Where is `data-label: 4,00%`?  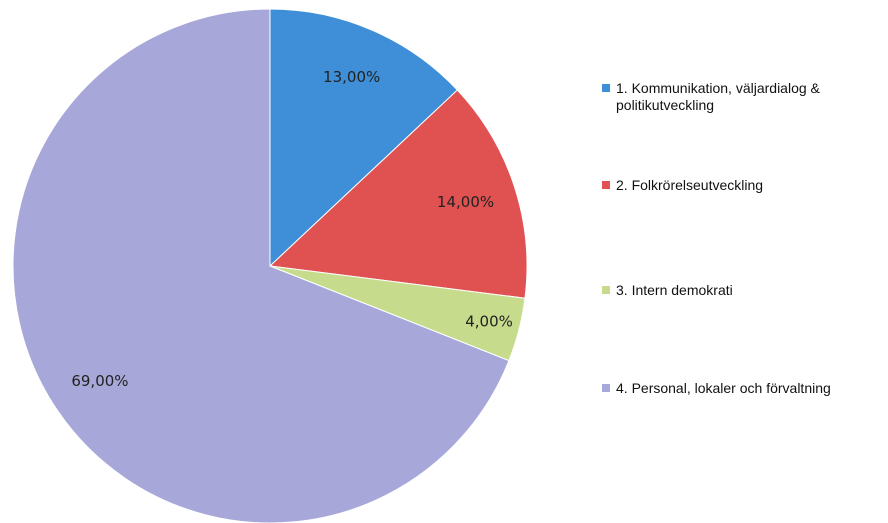
data-label: 4,00% is located at coordinates (489, 322).